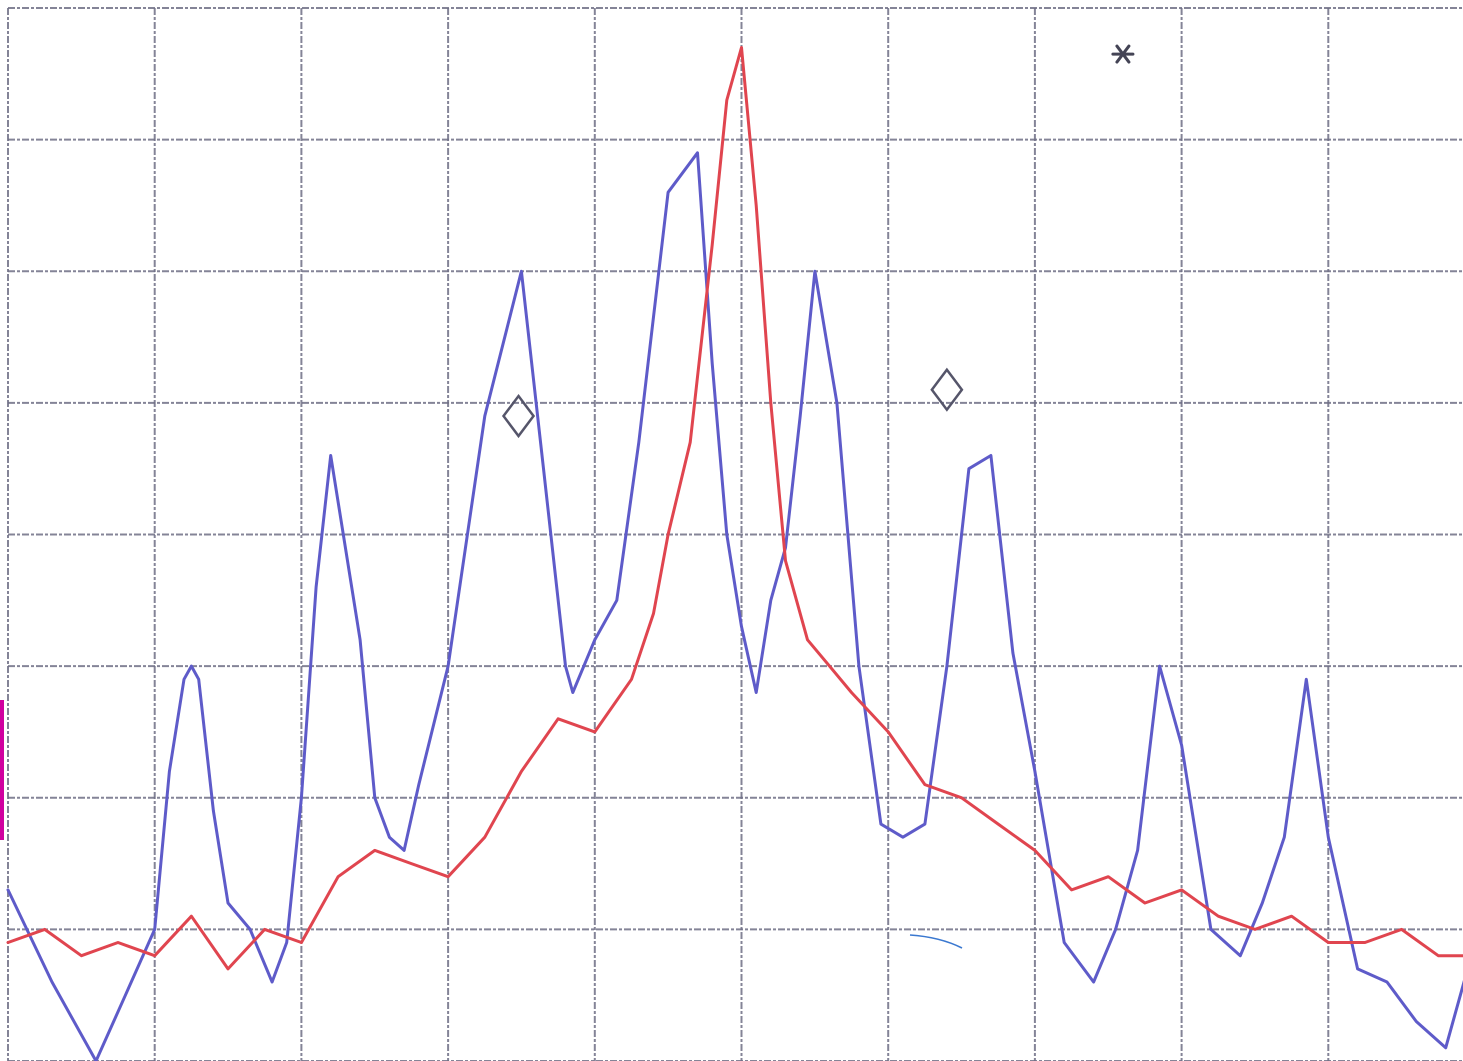 This screenshot has height=1061, width=1463. What do you see at coordinates (2, 770) in the screenshot?
I see `left-edge-mark` at bounding box center [2, 770].